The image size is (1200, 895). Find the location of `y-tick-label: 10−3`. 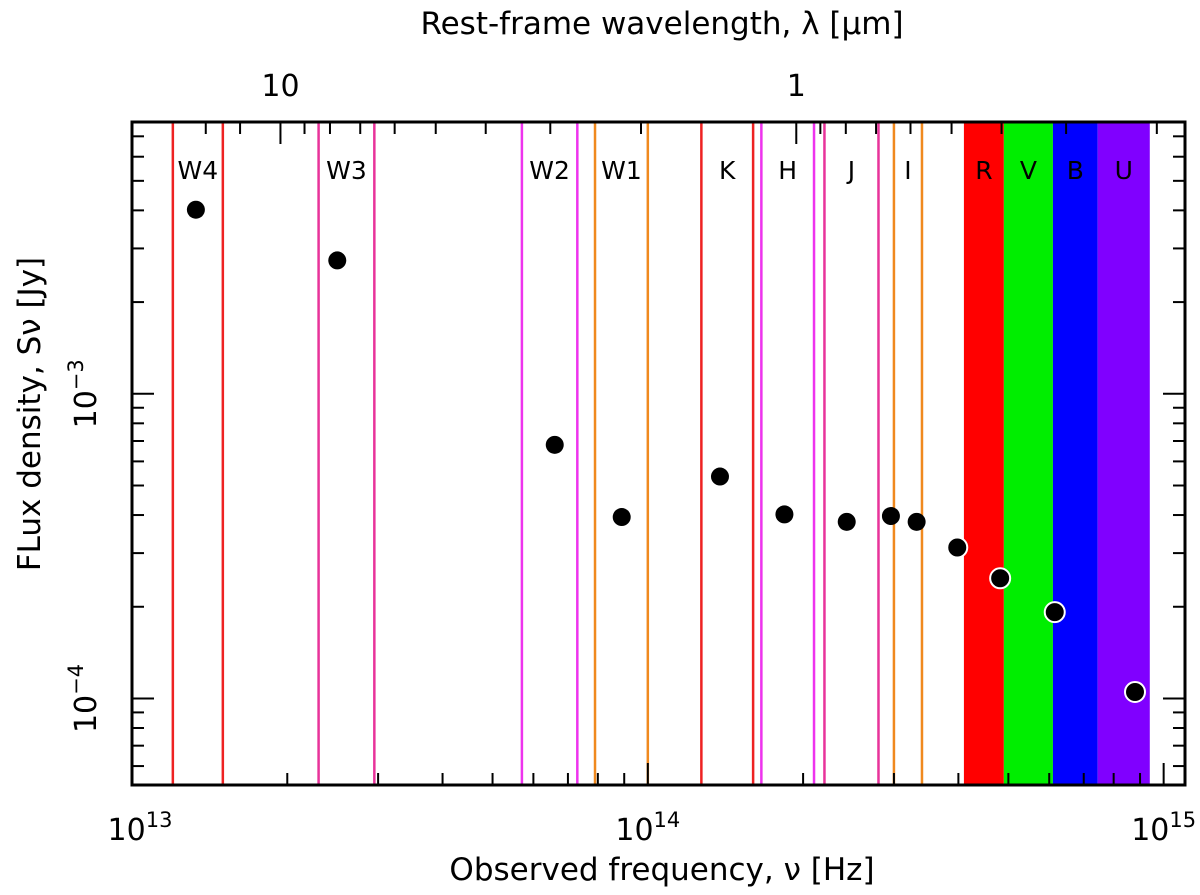

y-tick-label: 10−3 is located at coordinates (84, 393).